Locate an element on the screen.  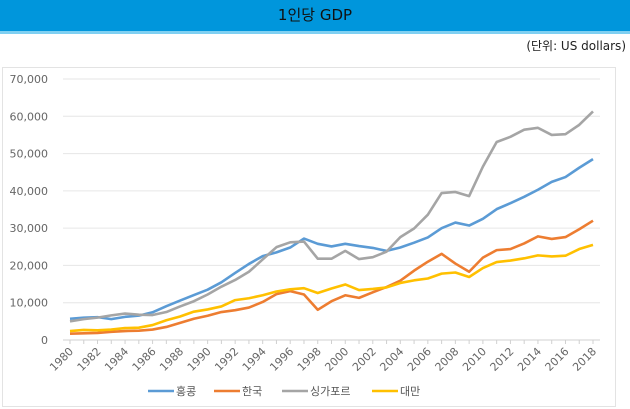
y-tick-label: 50,000 is located at coordinates (29, 154).